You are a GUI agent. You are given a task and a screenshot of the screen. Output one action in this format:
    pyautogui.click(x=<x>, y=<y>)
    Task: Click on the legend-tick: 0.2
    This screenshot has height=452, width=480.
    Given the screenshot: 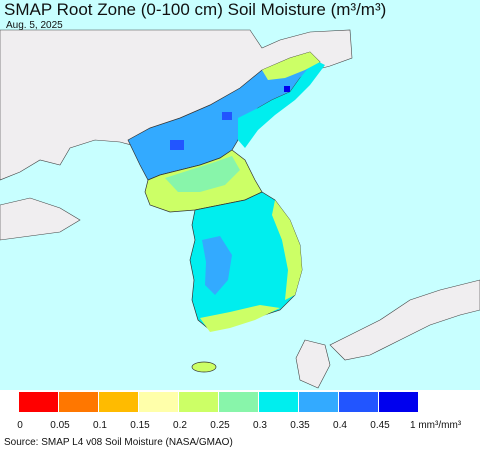 What is the action you would take?
    pyautogui.click(x=180, y=425)
    